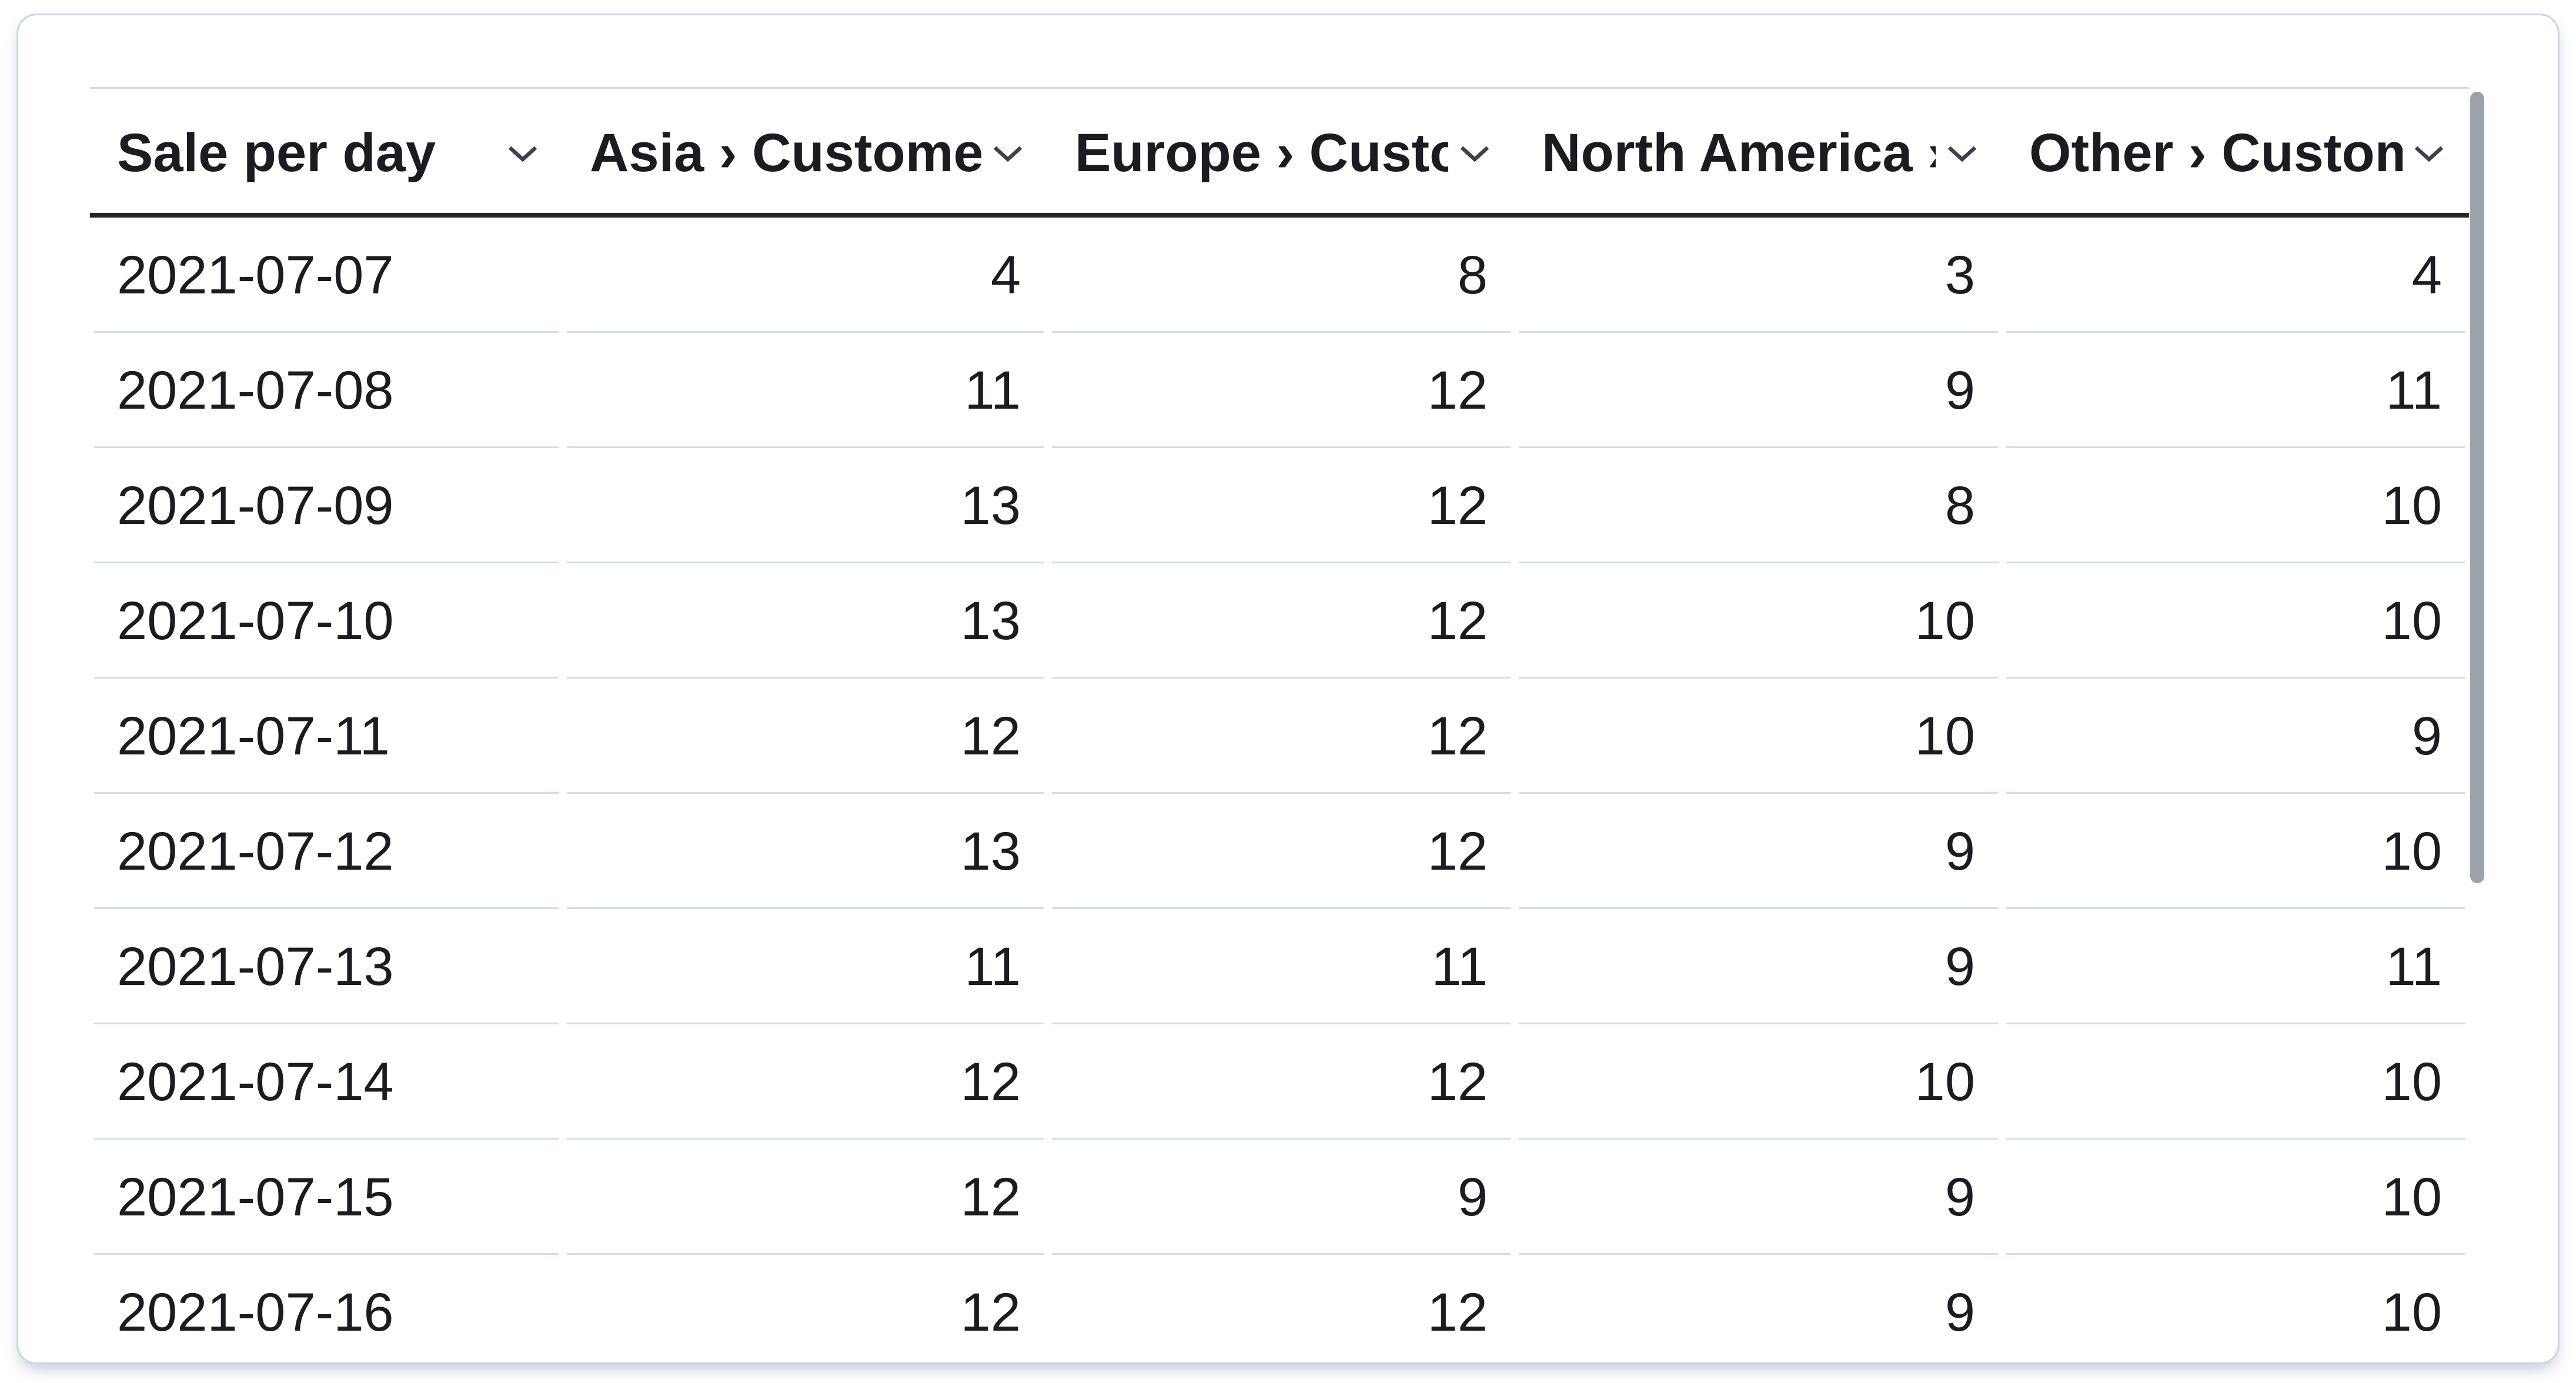  What do you see at coordinates (326, 1082) in the screenshot?
I see `date-cell: 2021-07-14` at bounding box center [326, 1082].